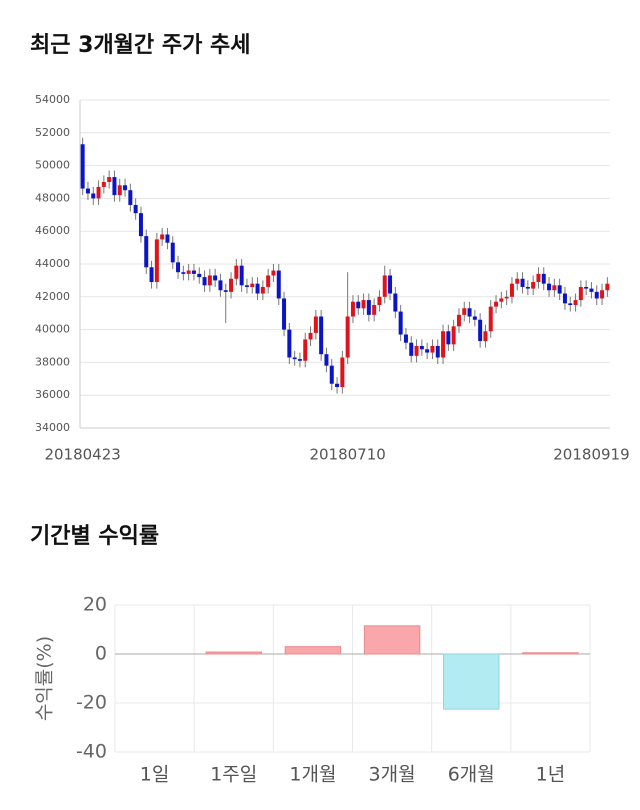 Image resolution: width=640 pixels, height=810 pixels. What do you see at coordinates (52, 394) in the screenshot?
I see `y-tick-label: 36000` at bounding box center [52, 394].